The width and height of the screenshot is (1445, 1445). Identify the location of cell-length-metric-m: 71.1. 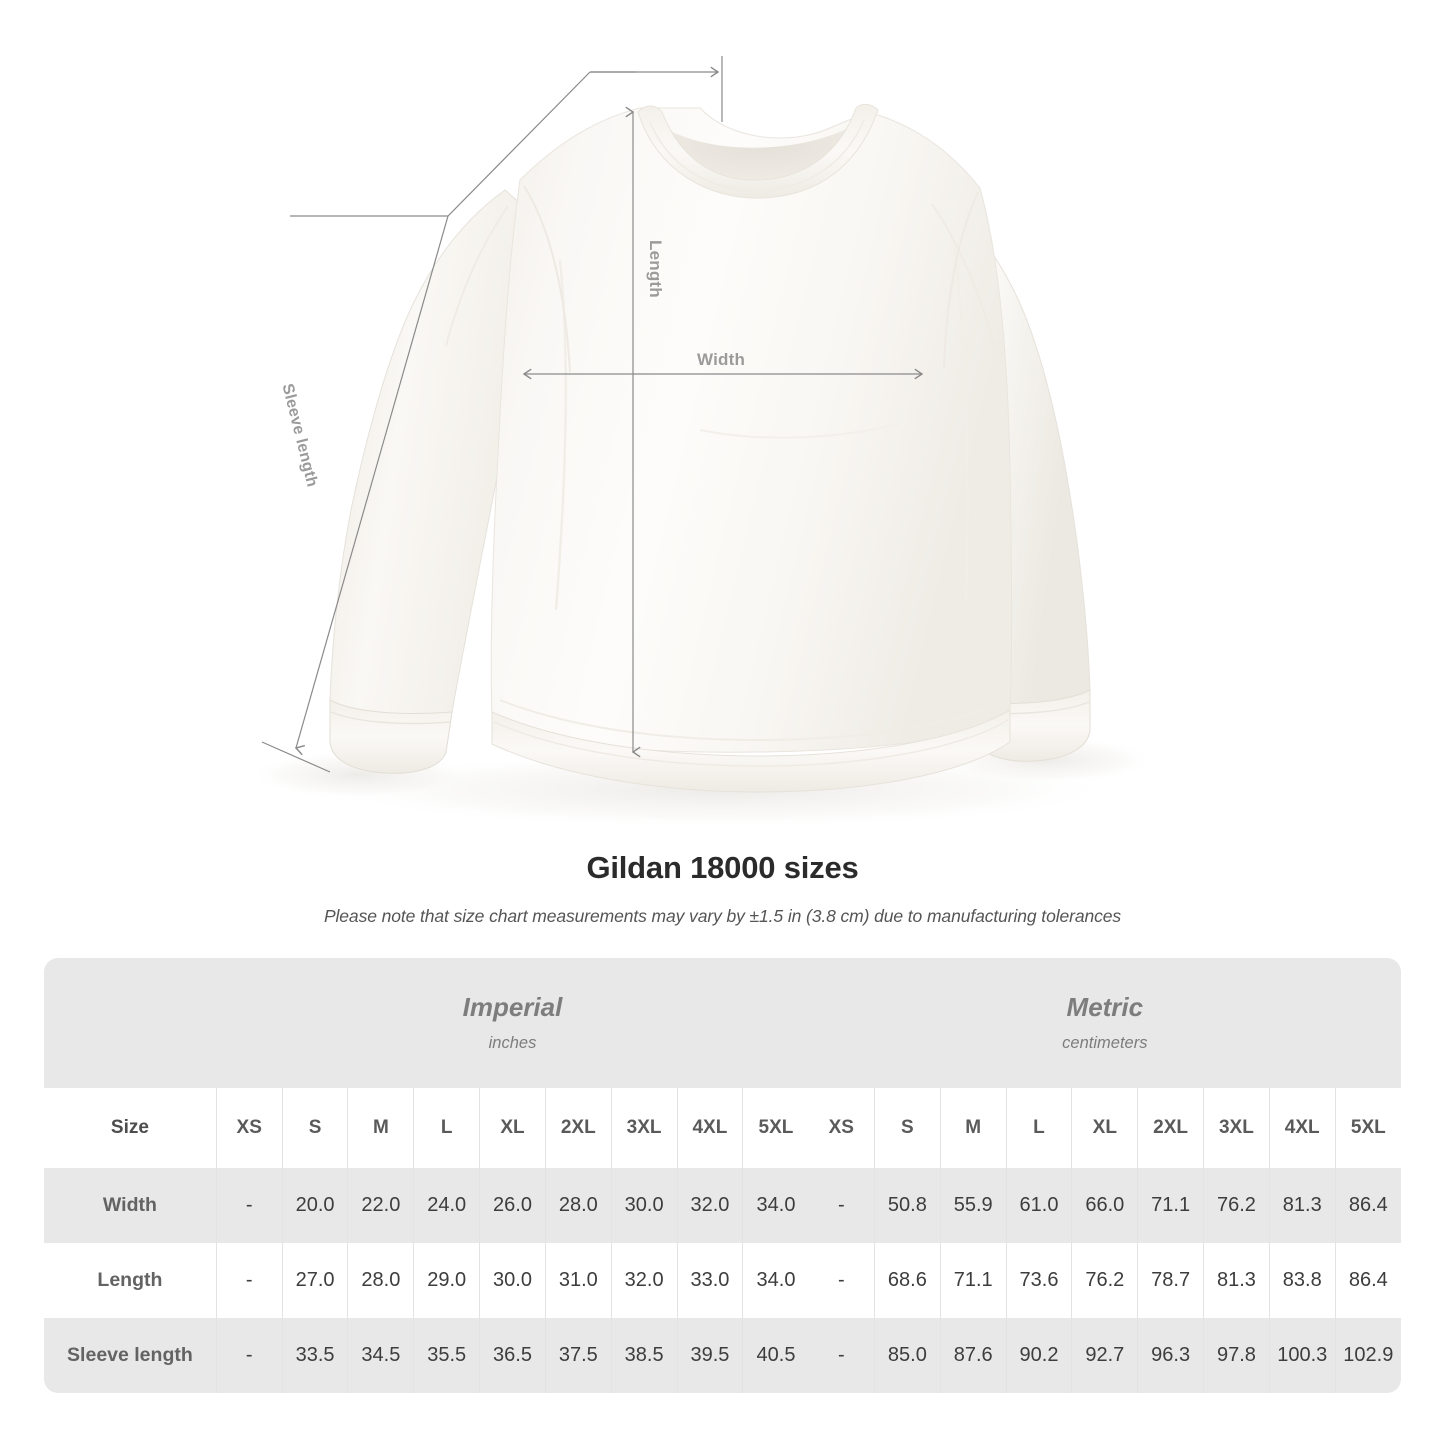
(973, 1280).